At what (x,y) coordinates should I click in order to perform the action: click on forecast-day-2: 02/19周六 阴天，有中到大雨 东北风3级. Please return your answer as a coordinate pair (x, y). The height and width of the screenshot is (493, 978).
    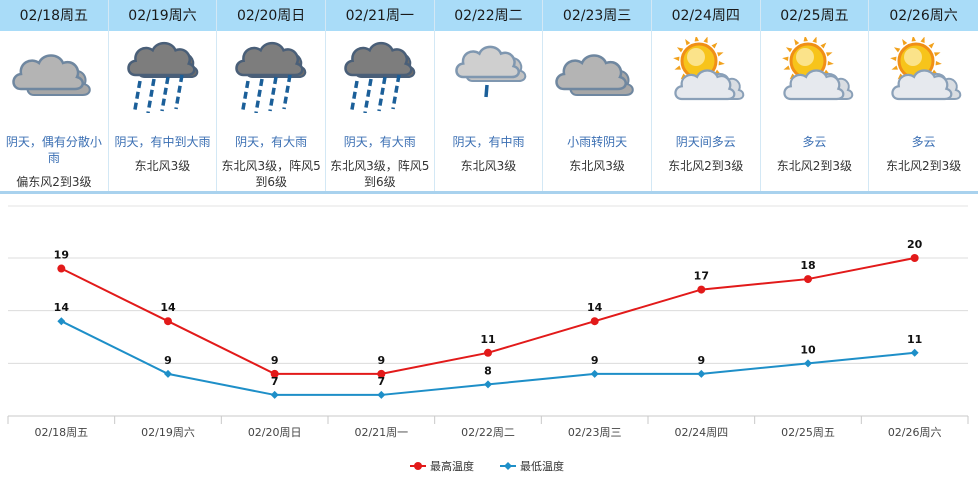
    Looking at the image, I should click on (163, 95).